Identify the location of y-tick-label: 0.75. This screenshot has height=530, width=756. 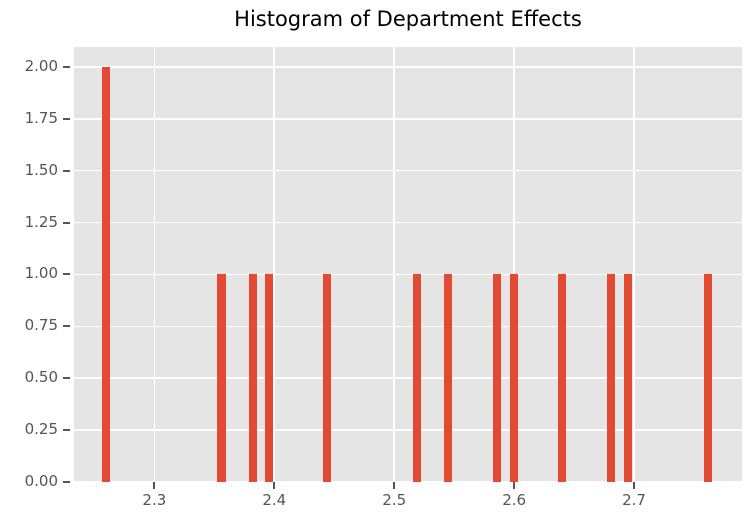
(41, 325).